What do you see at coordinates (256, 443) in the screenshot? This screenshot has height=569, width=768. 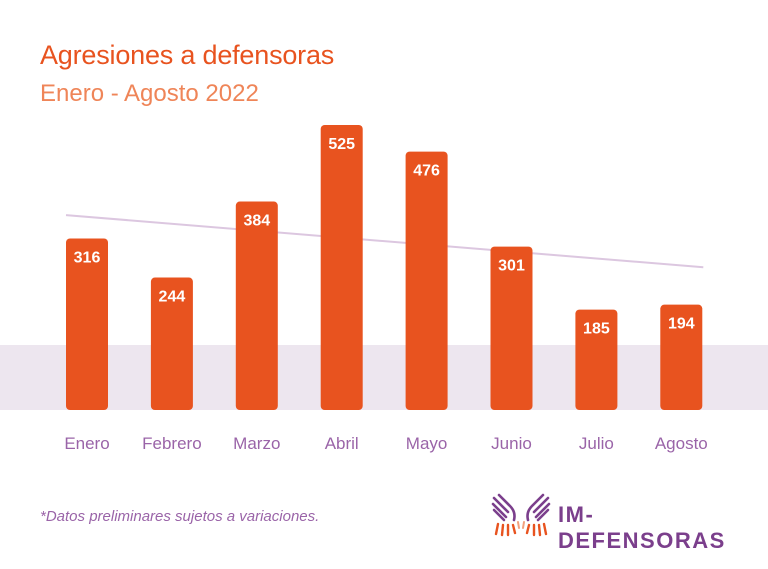 I see `category-label: Marzo` at bounding box center [256, 443].